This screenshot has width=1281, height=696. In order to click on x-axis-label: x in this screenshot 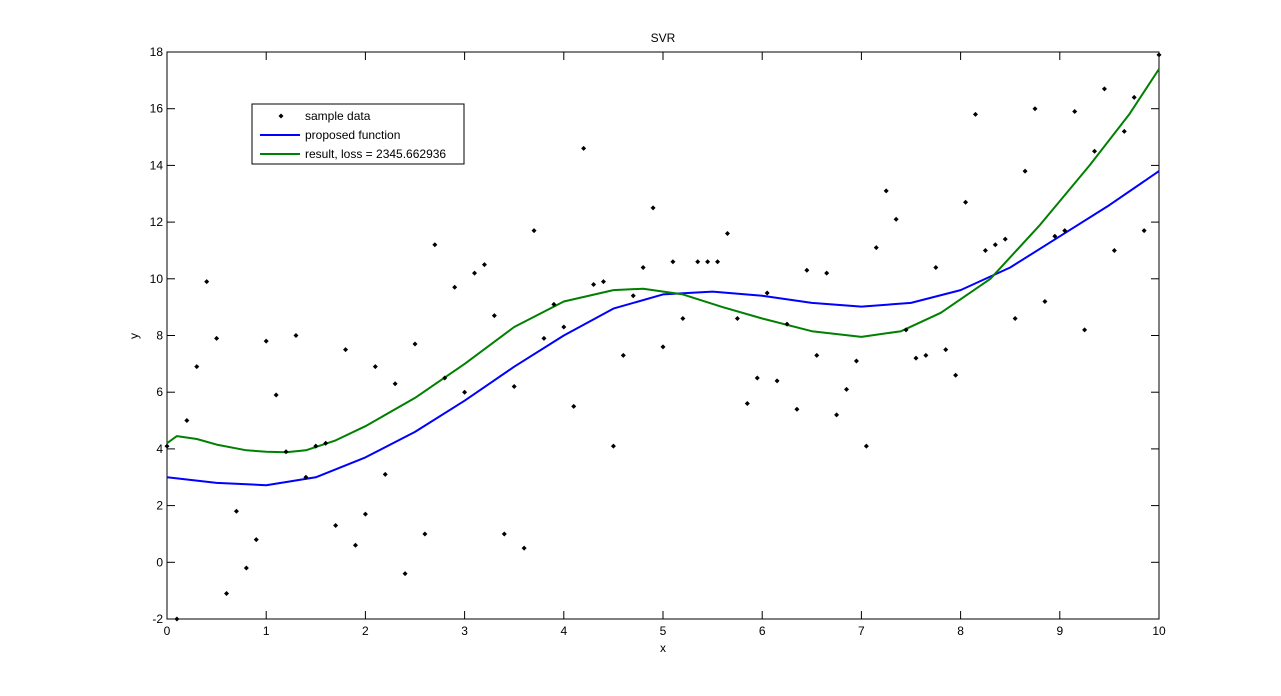, I will do `click(663, 648)`.